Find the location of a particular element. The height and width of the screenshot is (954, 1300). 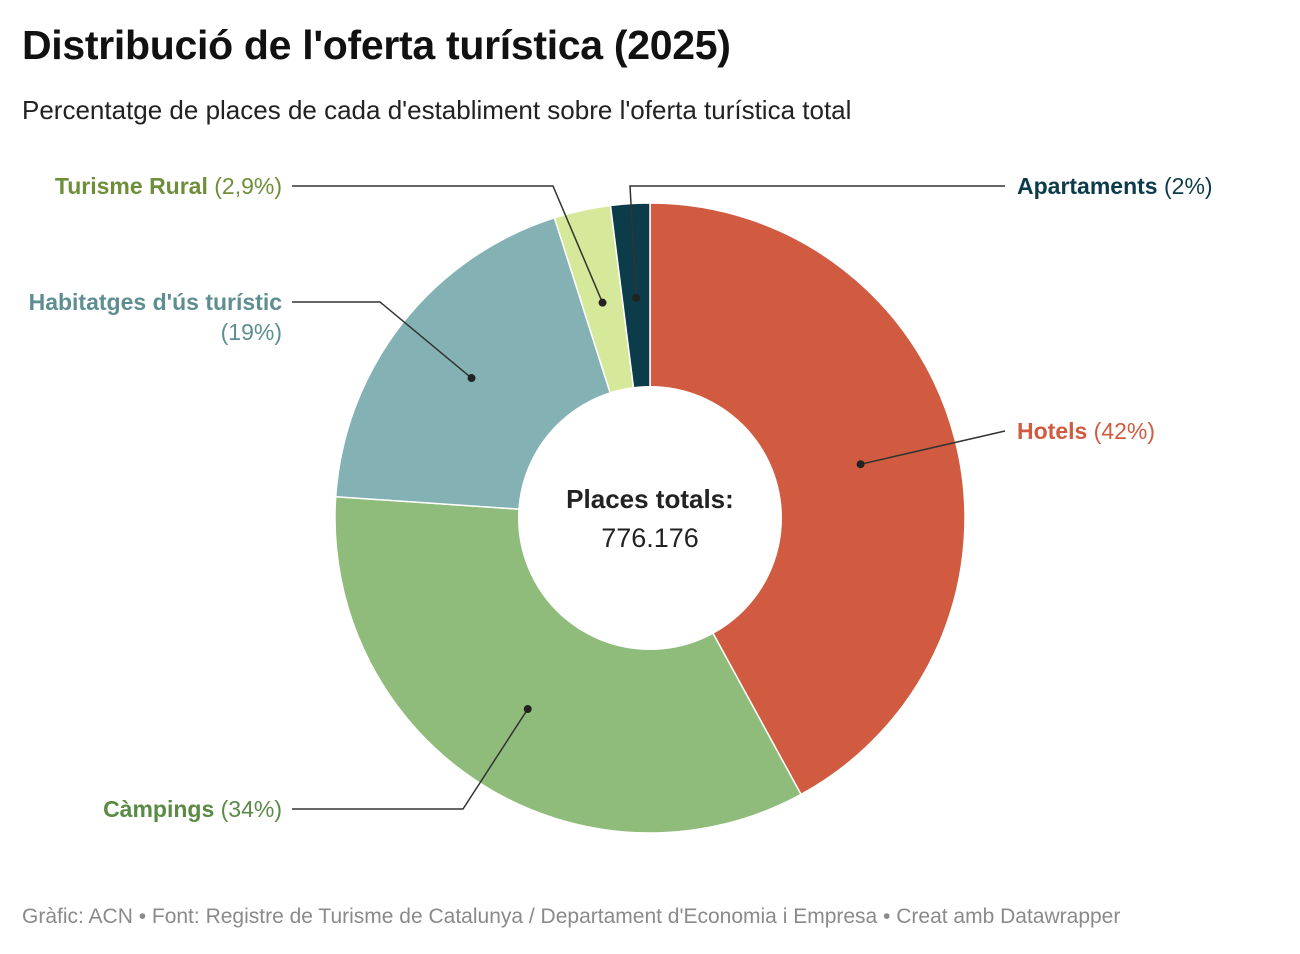

slice-name-turisme-rural: Turisme Rural is located at coordinates (131, 186).